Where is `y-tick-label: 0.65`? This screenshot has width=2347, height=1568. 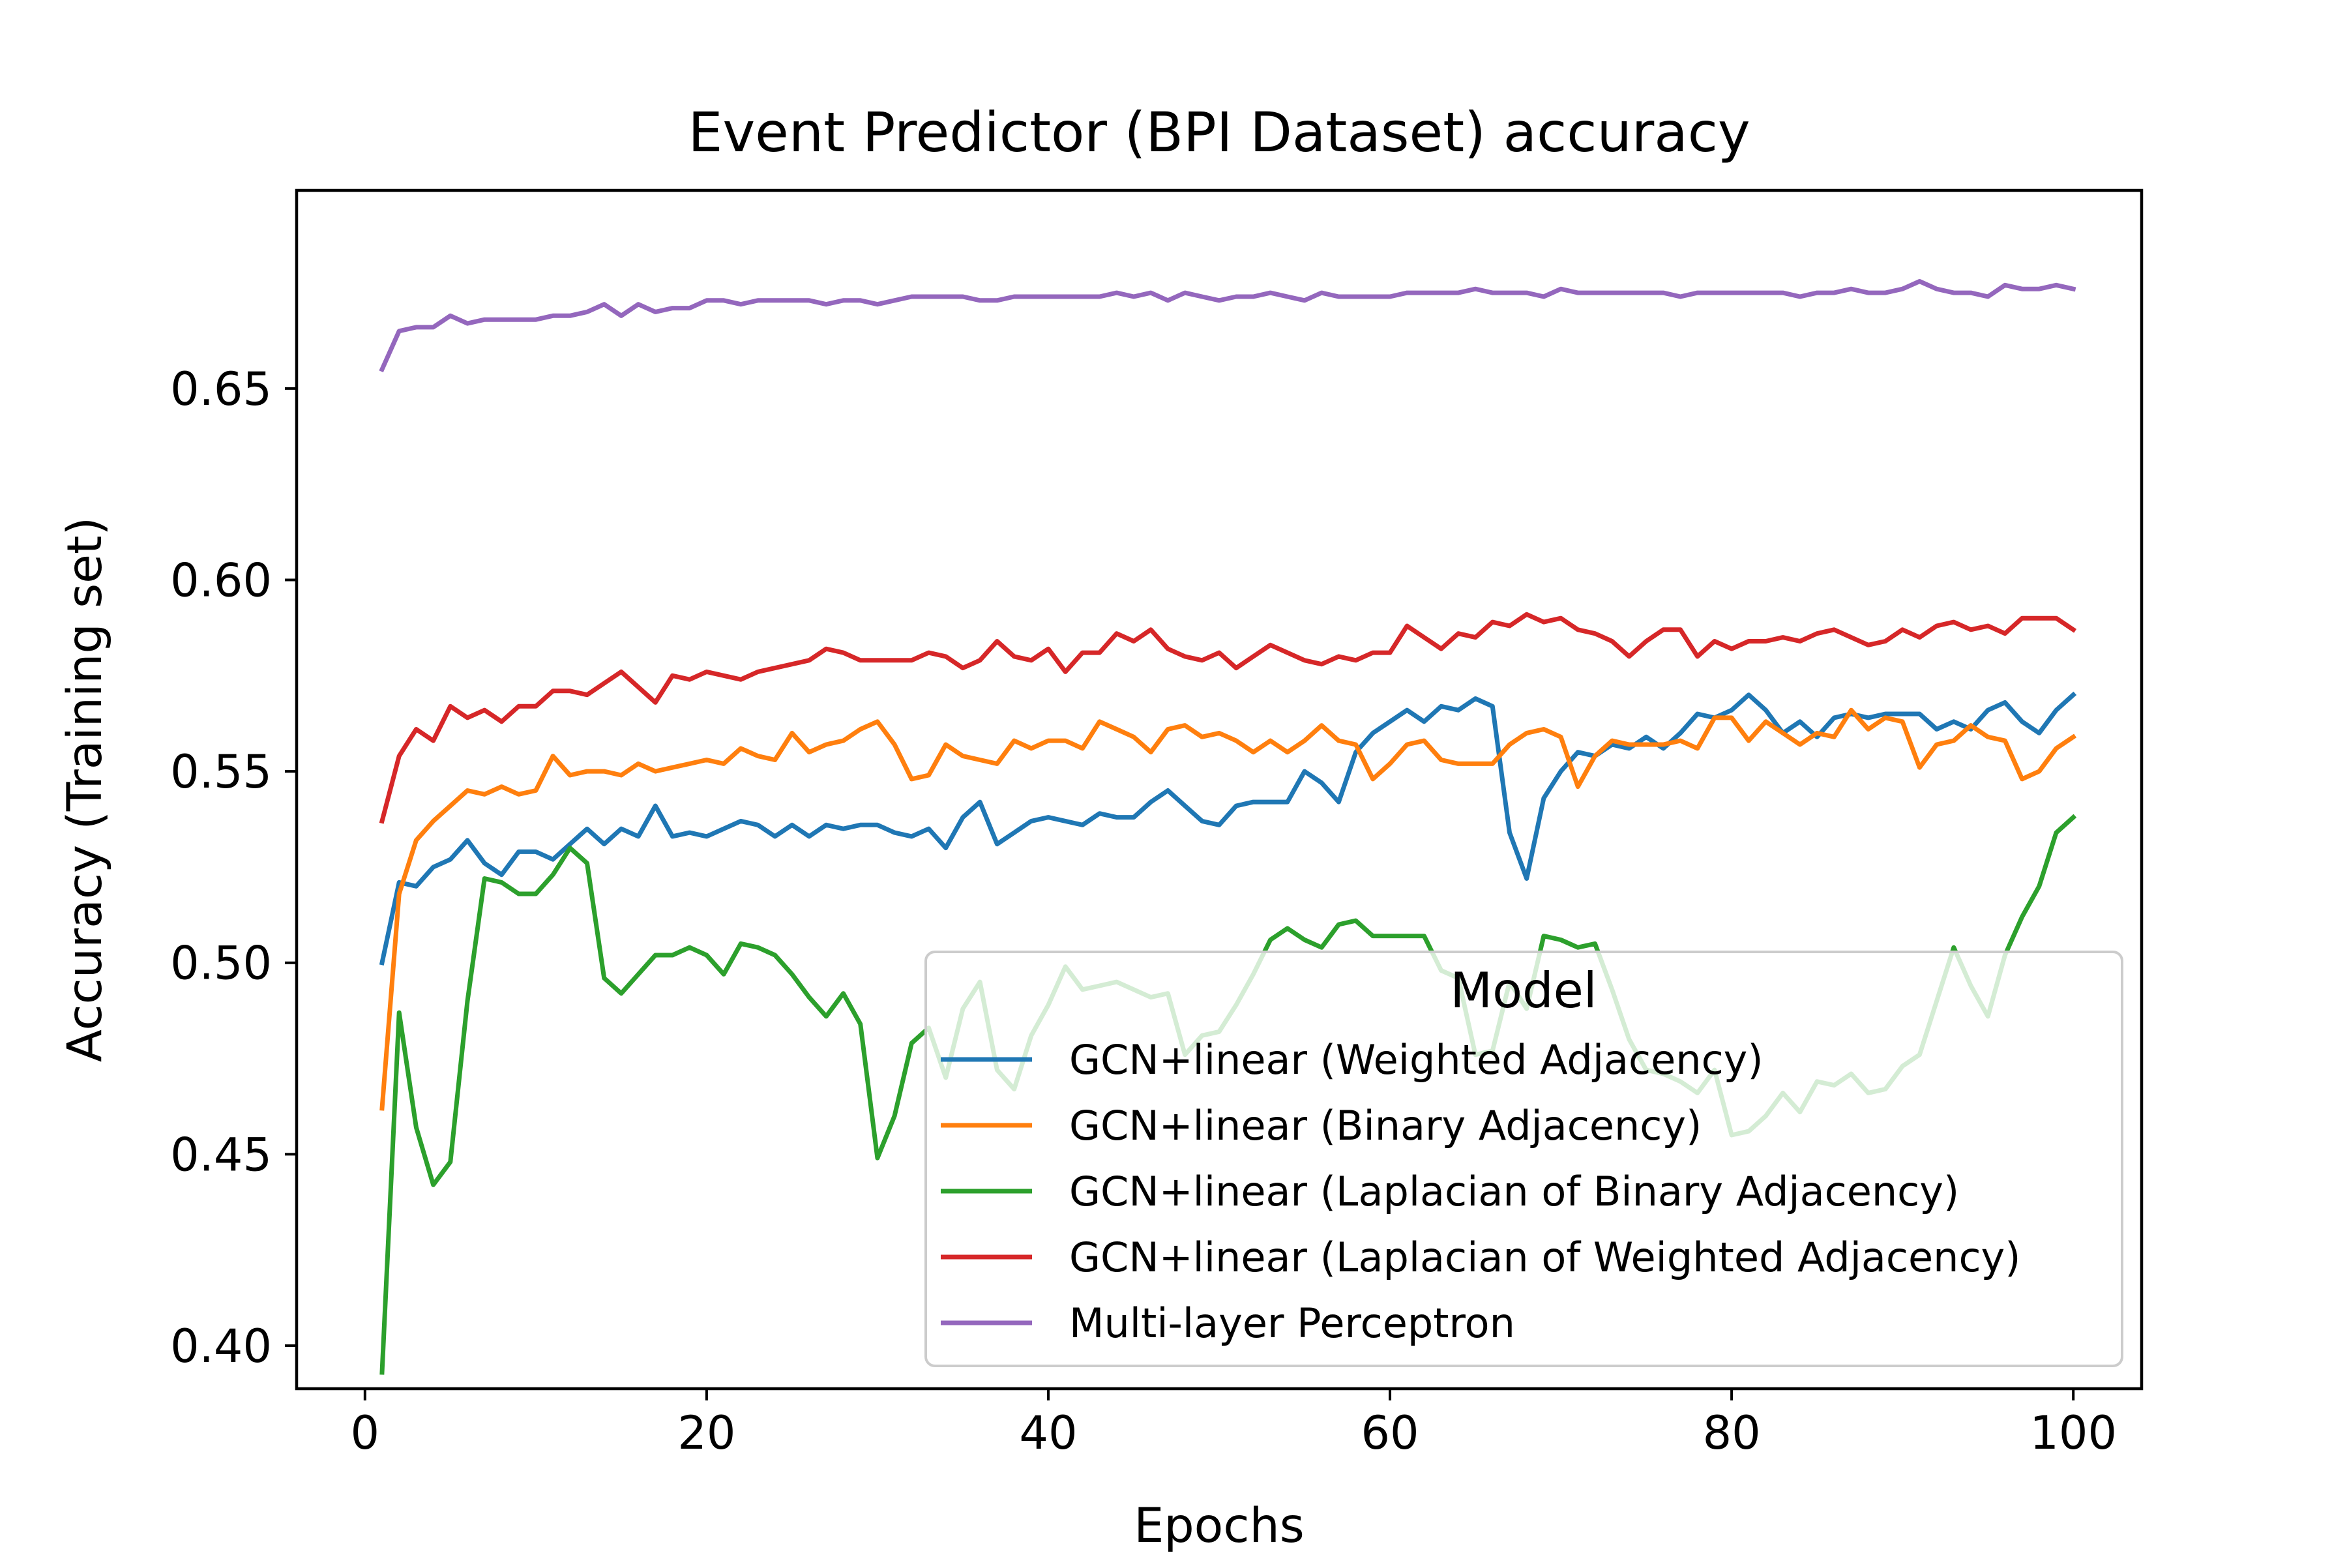 y-tick-label: 0.65 is located at coordinates (221, 389).